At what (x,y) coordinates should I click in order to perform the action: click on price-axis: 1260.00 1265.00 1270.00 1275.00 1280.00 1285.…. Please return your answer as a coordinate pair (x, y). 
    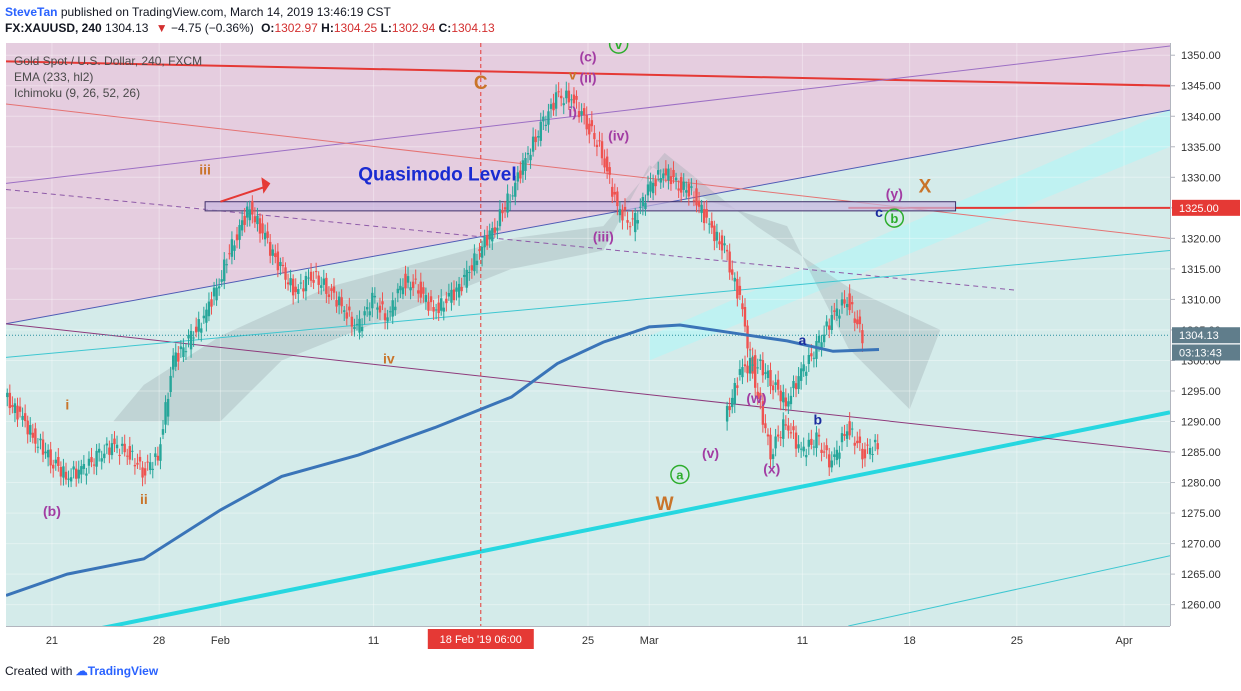
    Looking at the image, I should click on (1205, 334).